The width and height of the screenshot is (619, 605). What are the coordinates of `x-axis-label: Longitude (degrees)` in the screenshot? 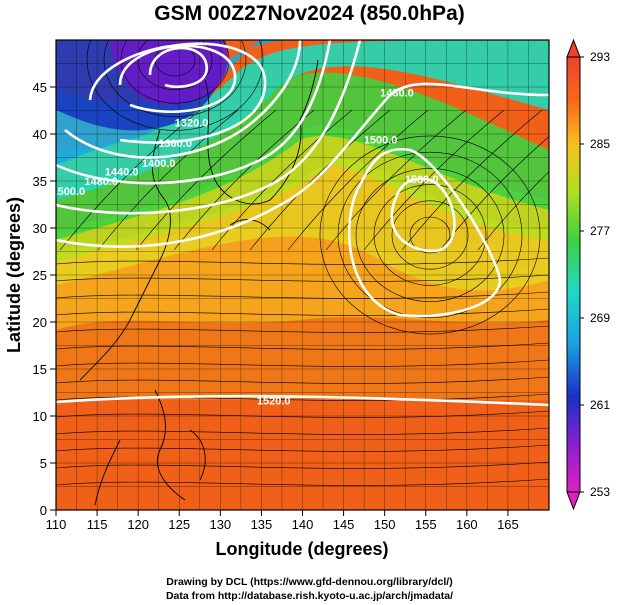 It's located at (301, 549).